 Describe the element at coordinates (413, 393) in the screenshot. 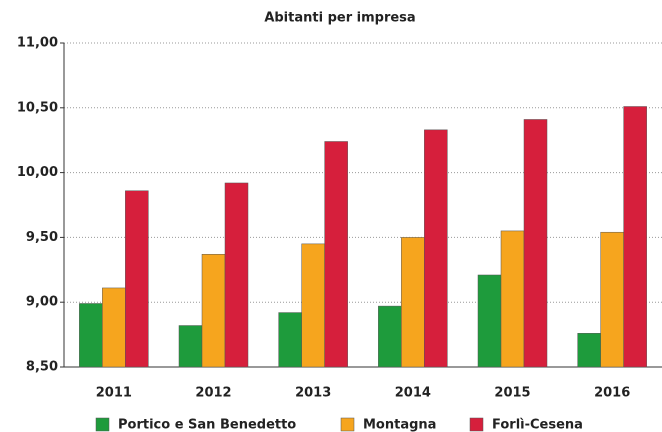

I see `x-tick-label: 2014` at that location.